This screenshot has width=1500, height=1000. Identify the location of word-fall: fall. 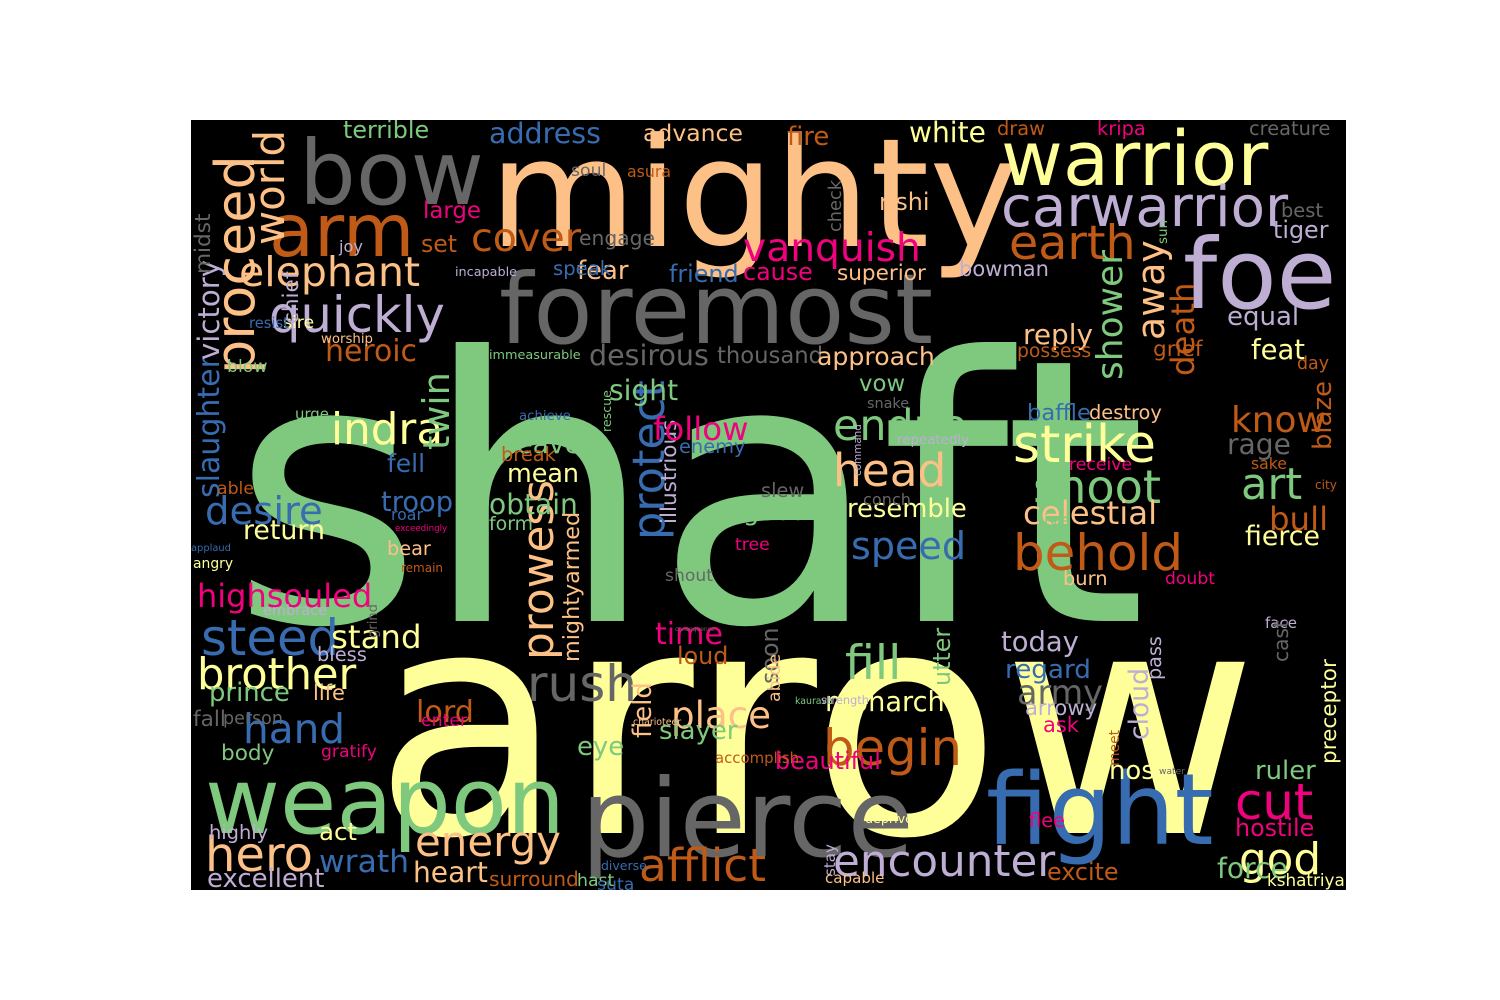
(209, 720).